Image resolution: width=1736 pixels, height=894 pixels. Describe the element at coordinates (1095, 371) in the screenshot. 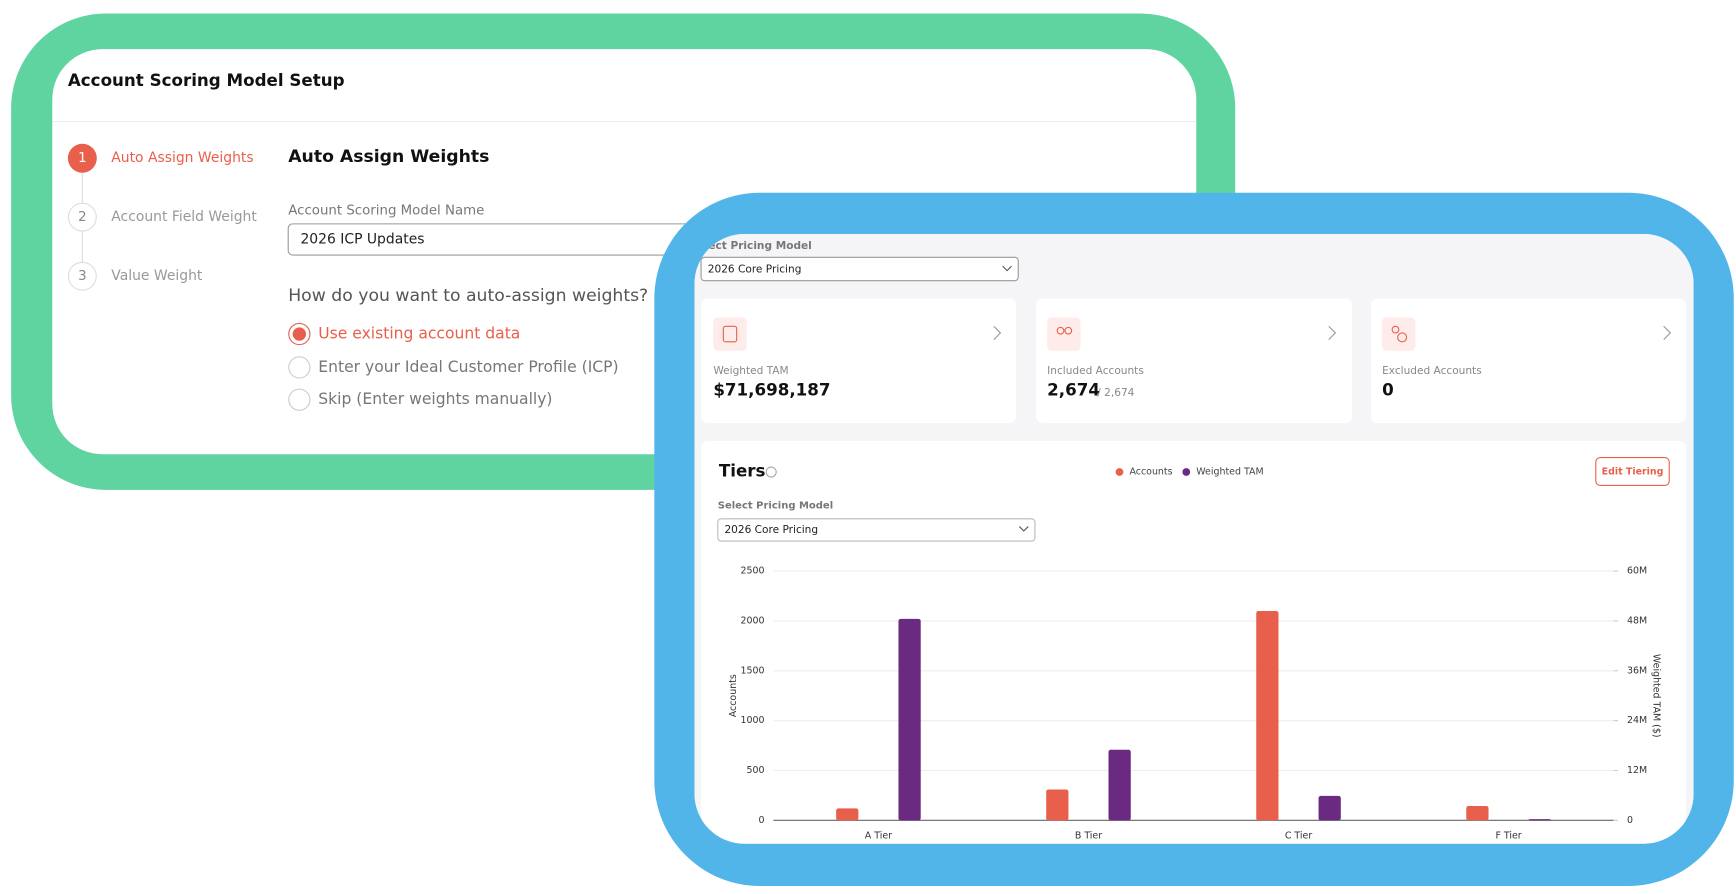

I see `card-label: Included Accounts` at that location.